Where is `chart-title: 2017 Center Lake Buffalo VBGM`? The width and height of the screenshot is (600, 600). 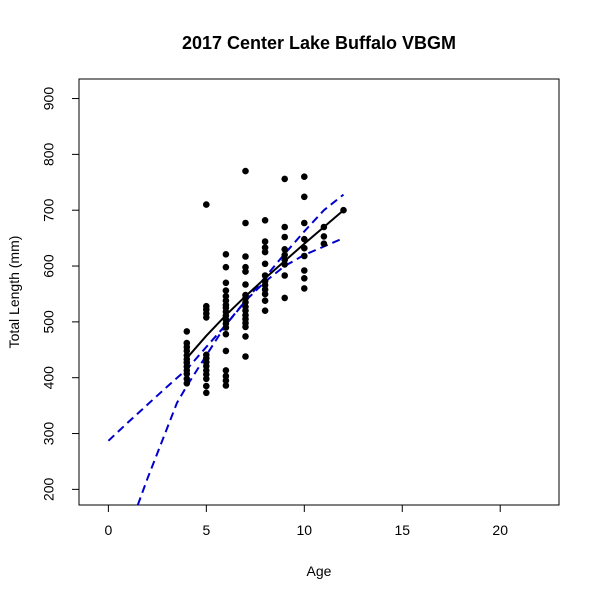
chart-title: 2017 Center Lake Buffalo VBGM is located at coordinates (319, 43).